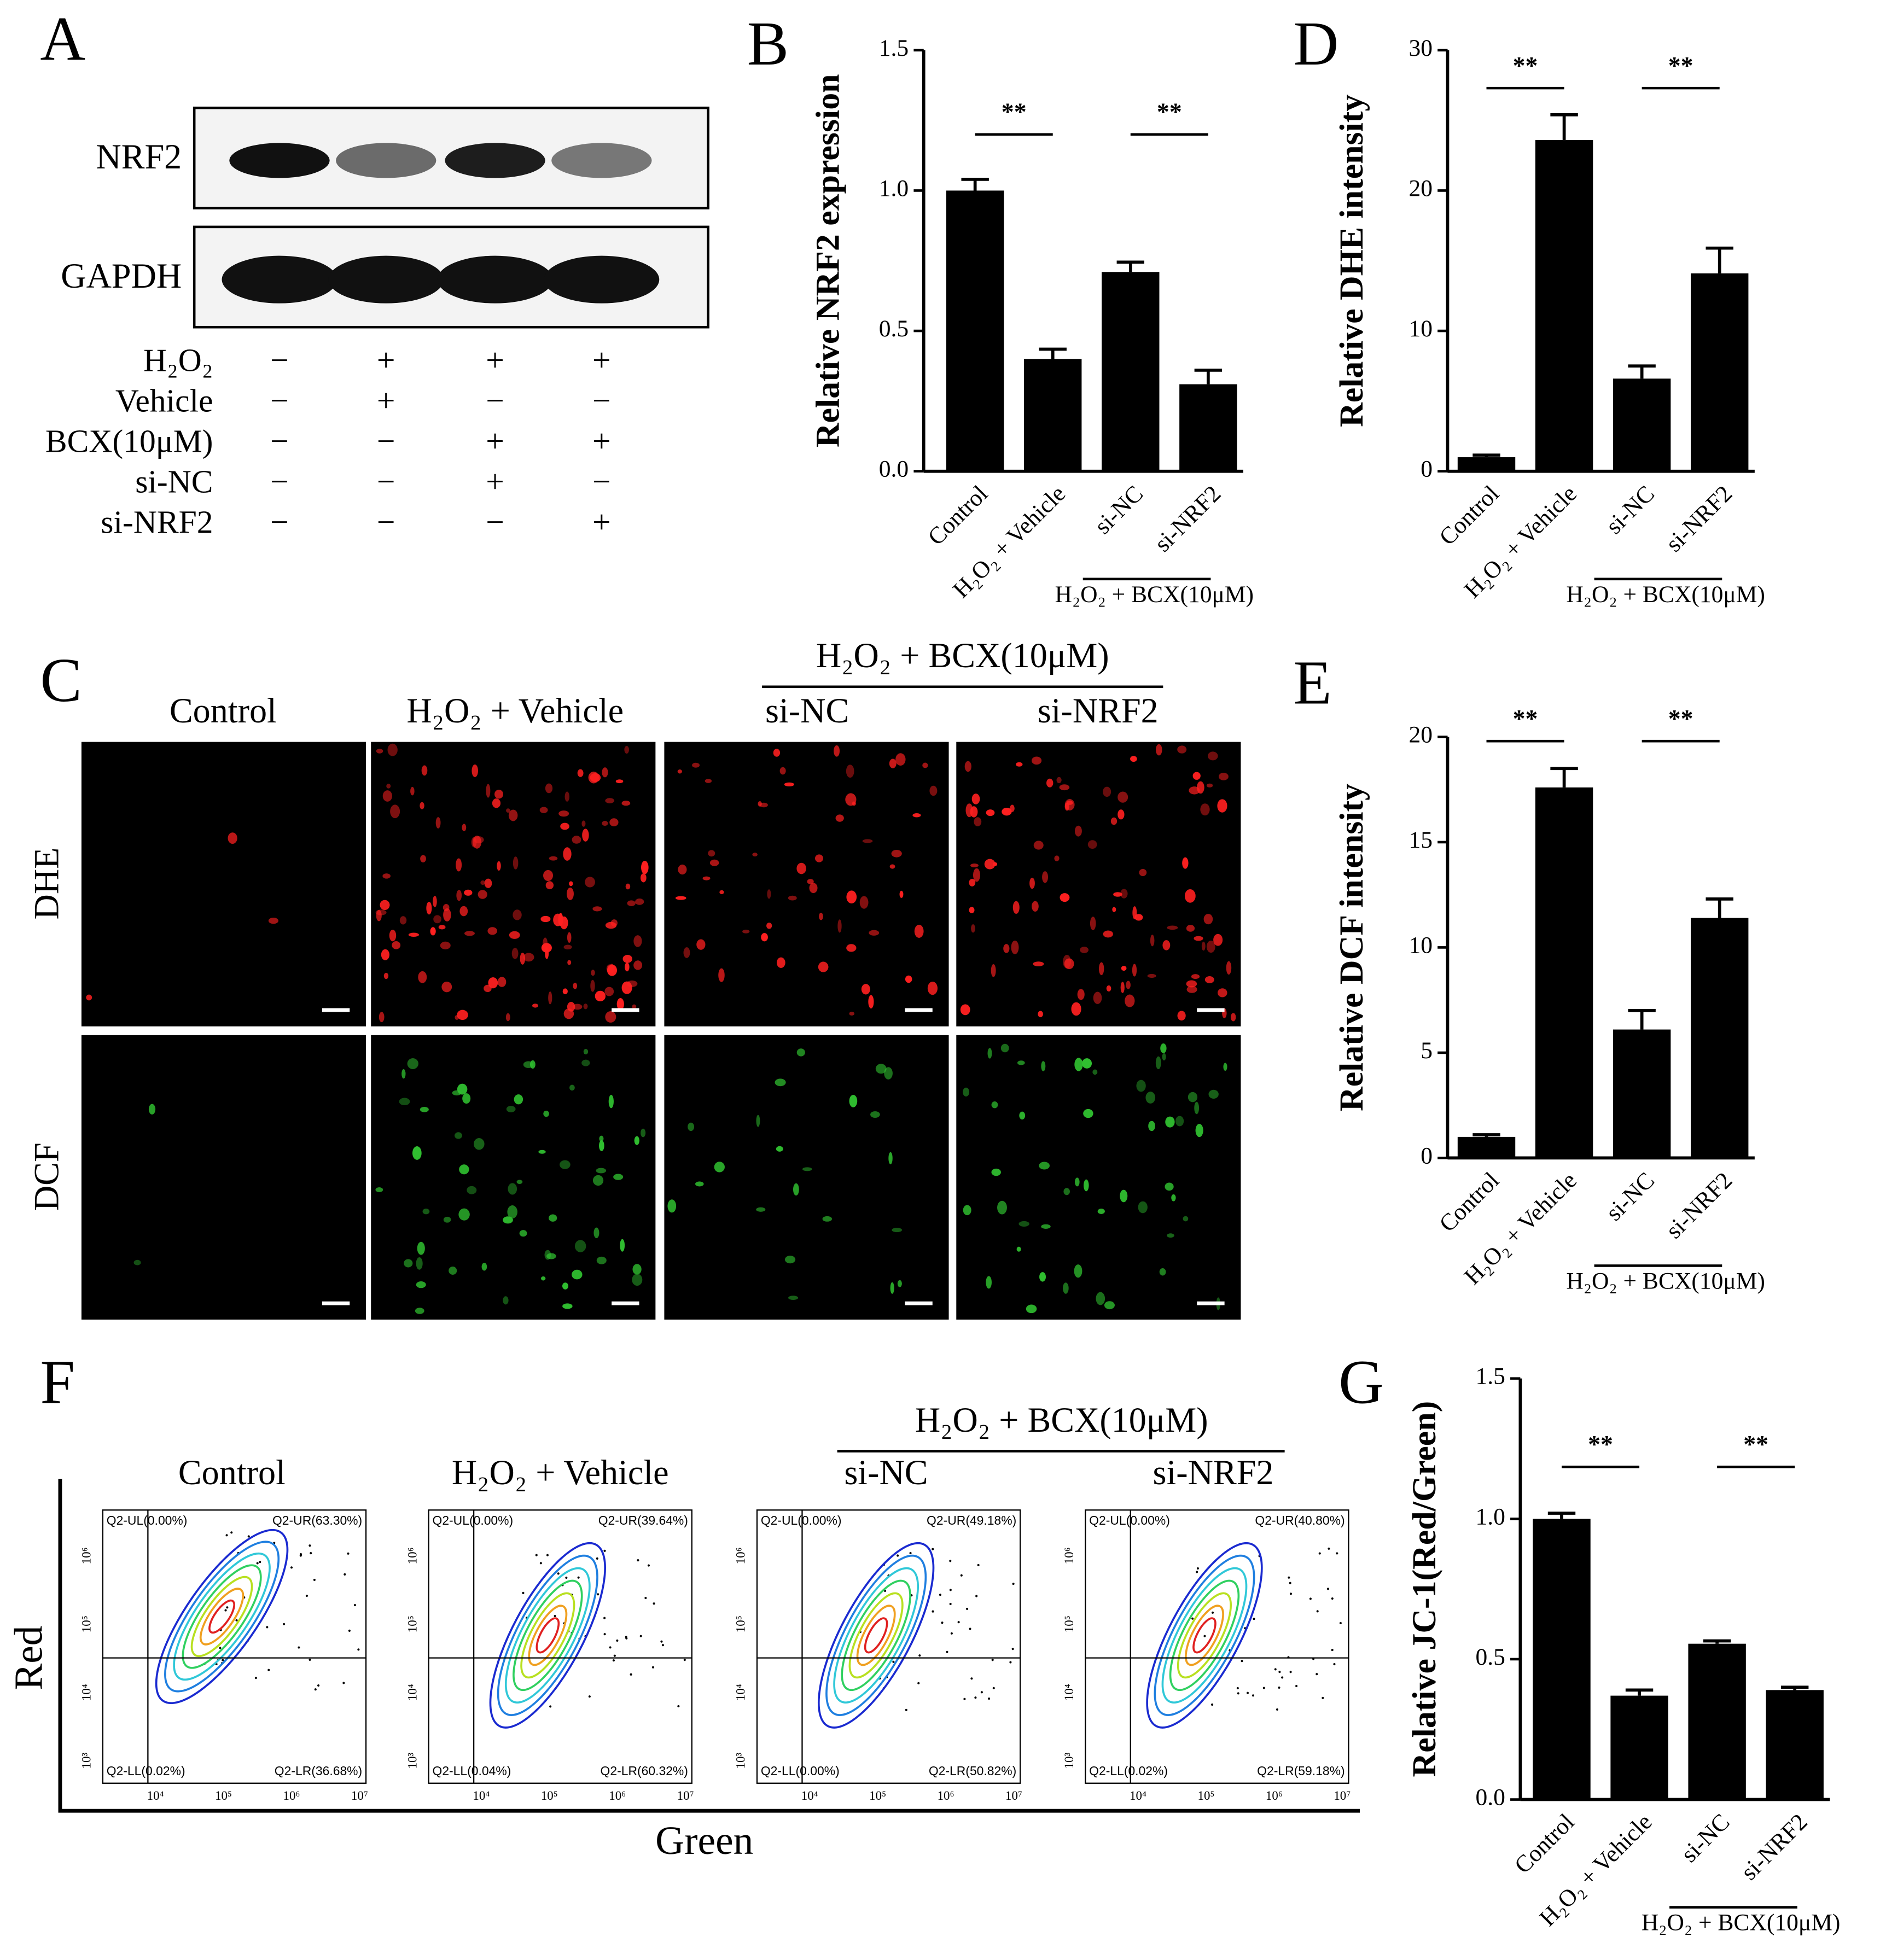  Describe the element at coordinates (741, 1760) in the screenshot. I see `flow-y-tick: 10³` at that location.